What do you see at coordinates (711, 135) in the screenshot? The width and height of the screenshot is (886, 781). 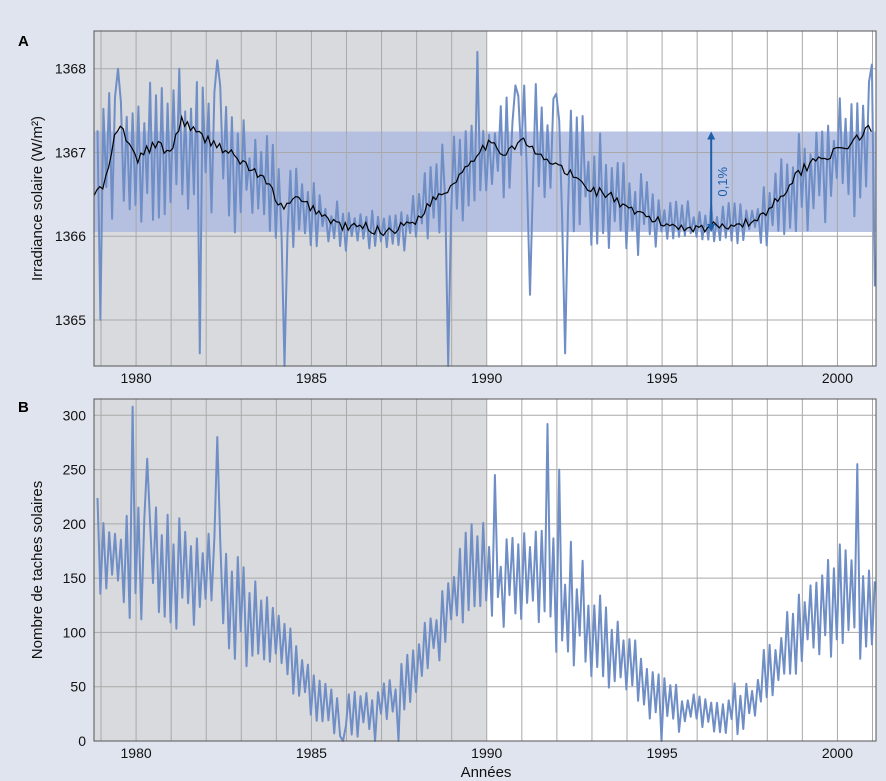 I see `arrowhead-up` at bounding box center [711, 135].